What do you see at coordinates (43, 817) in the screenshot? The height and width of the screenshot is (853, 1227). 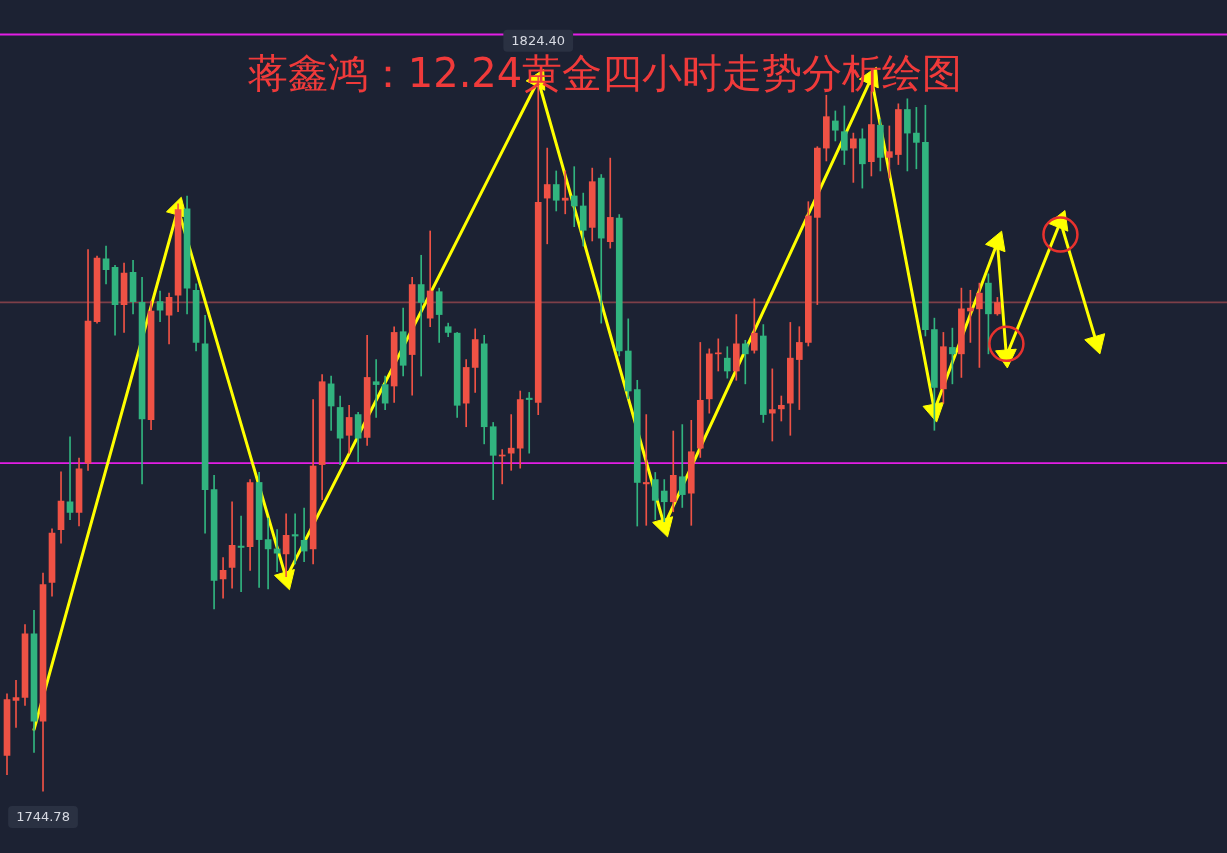 I see `annotation: 1744.78` at bounding box center [43, 817].